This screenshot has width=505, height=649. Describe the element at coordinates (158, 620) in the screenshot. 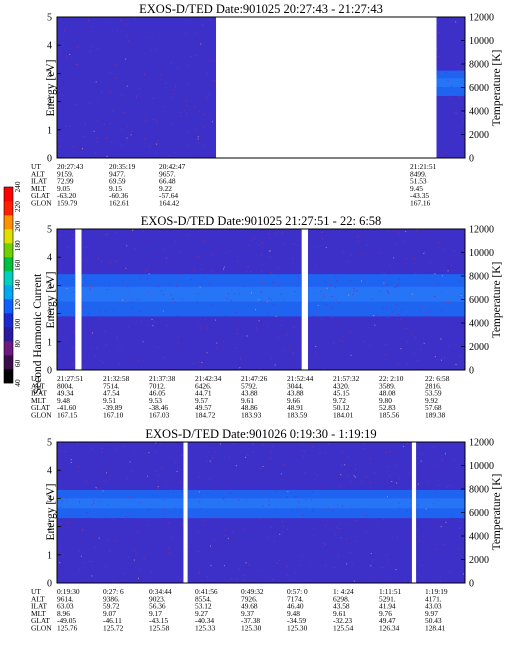

I see `orbit-value: -43.15` at that location.